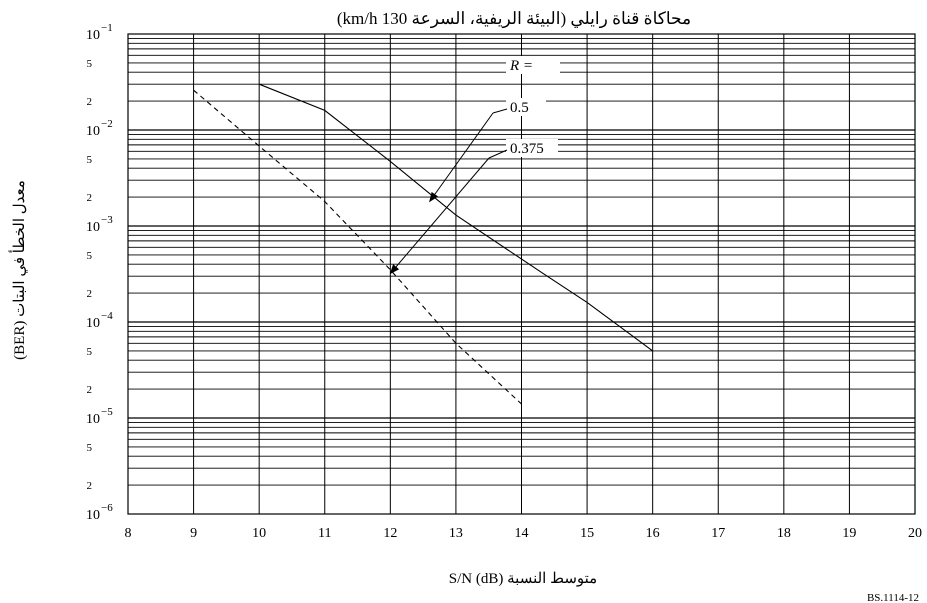 This screenshot has width=927, height=603. Describe the element at coordinates (107, 220) in the screenshot. I see `y-tick-exponent: −3` at that location.